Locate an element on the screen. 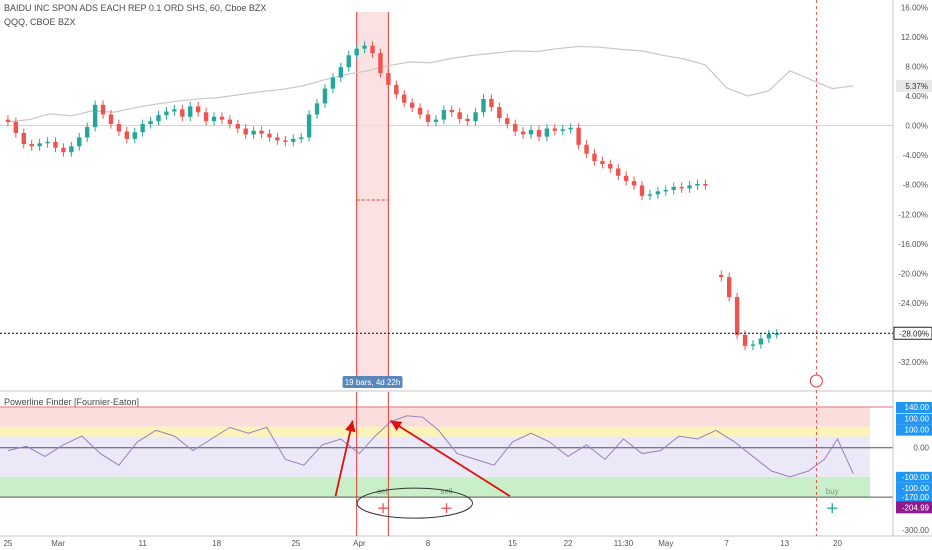  overbought-band is located at coordinates (435, 417).